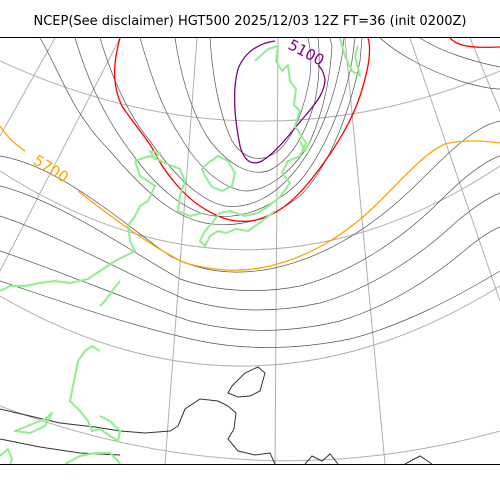  I want to click on coastline-islands, so click(155, 155).